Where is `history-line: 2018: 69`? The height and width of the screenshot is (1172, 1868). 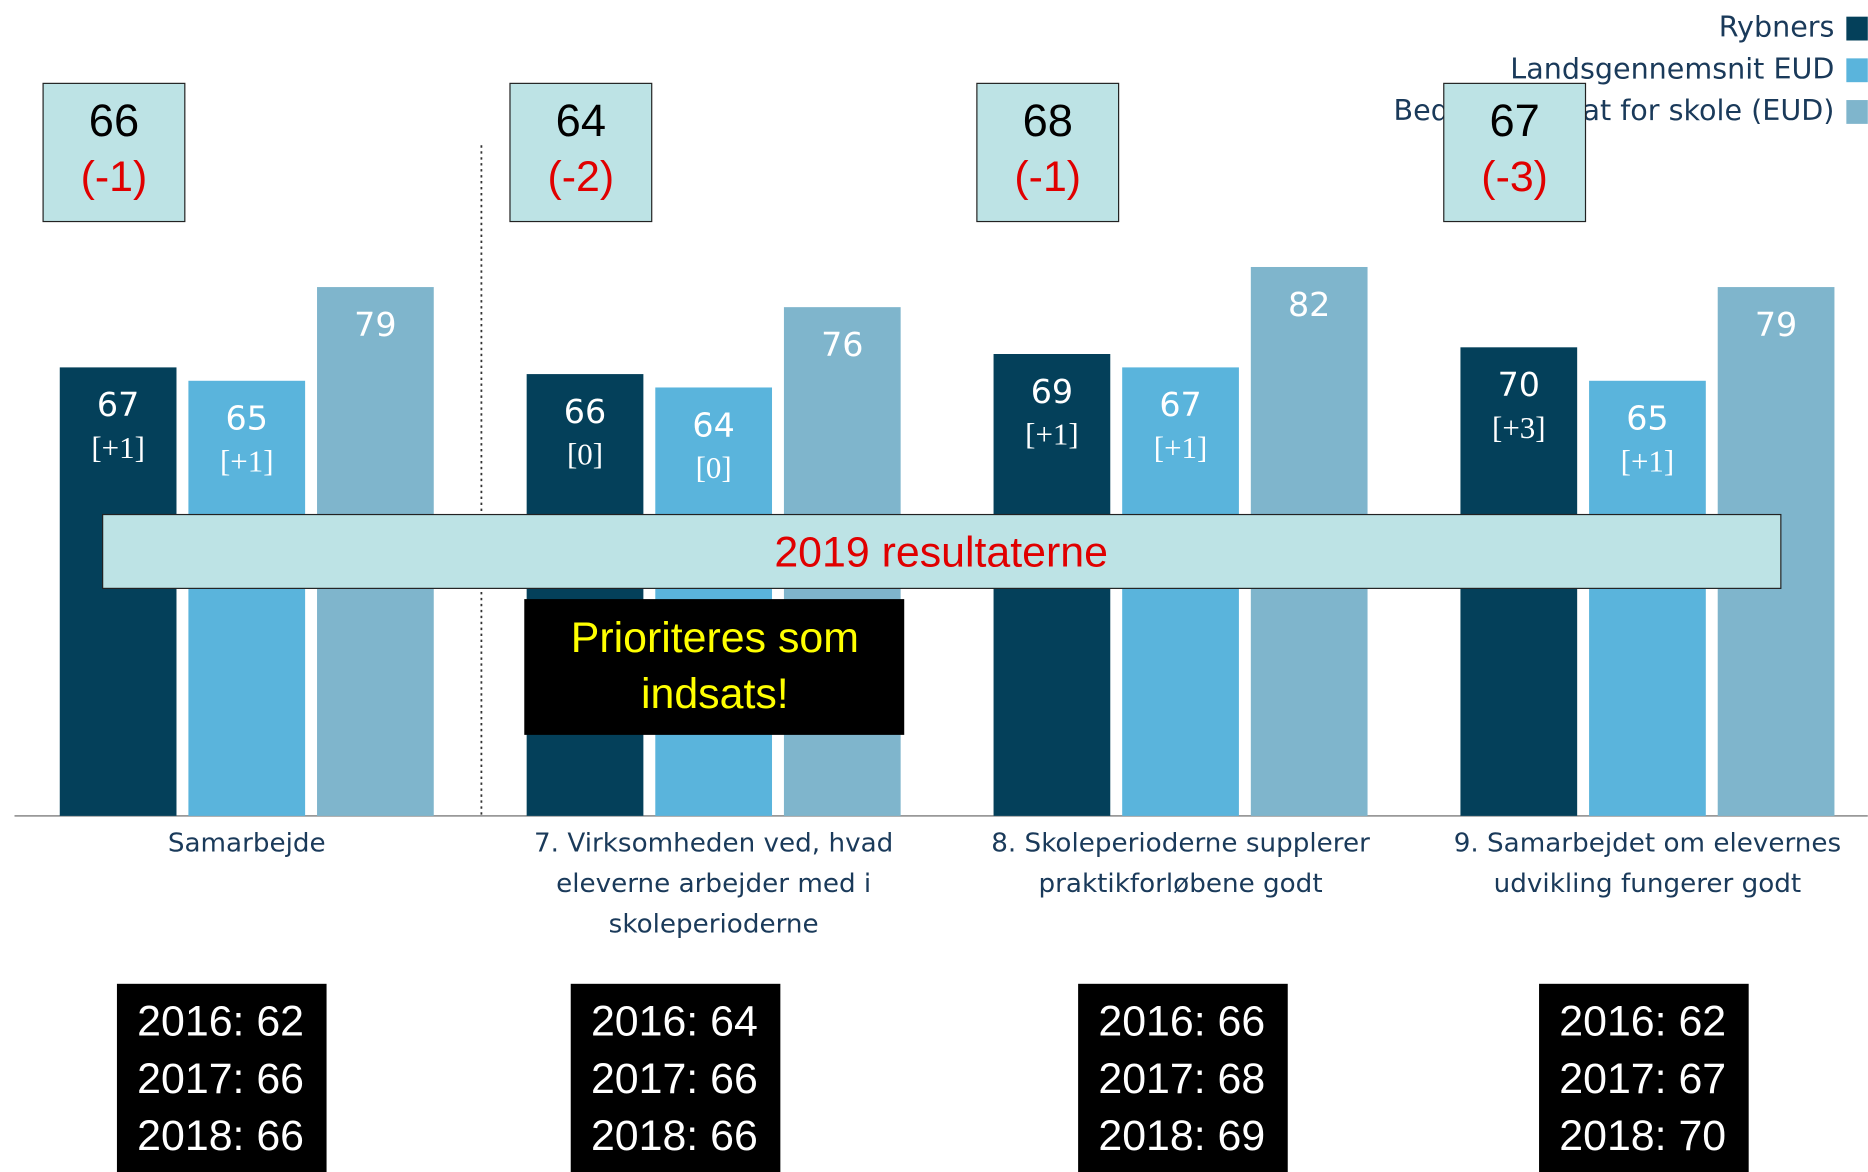 history-line: 2018: 69 is located at coordinates (1181, 1136).